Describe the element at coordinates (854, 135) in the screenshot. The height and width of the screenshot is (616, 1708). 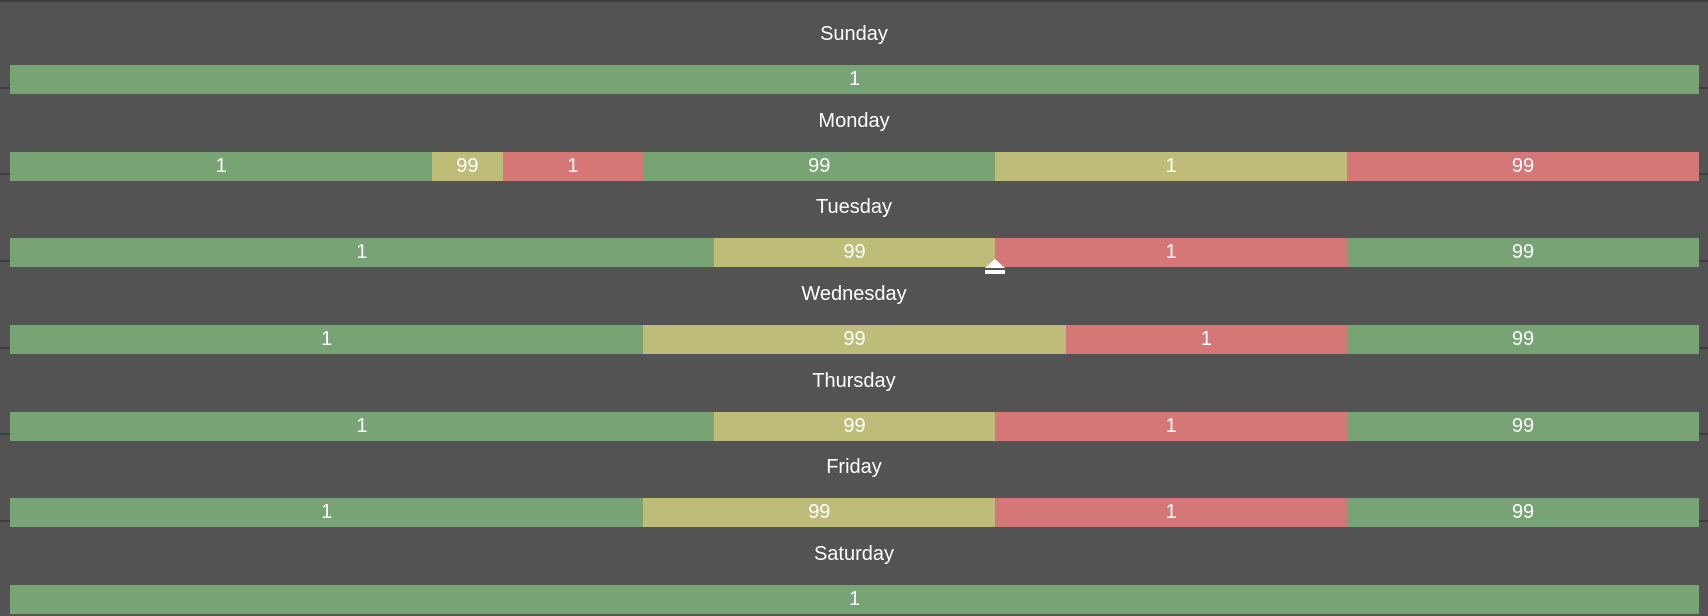
I see `day-row-monday: Monday 1 99 1 99 1 99` at that location.